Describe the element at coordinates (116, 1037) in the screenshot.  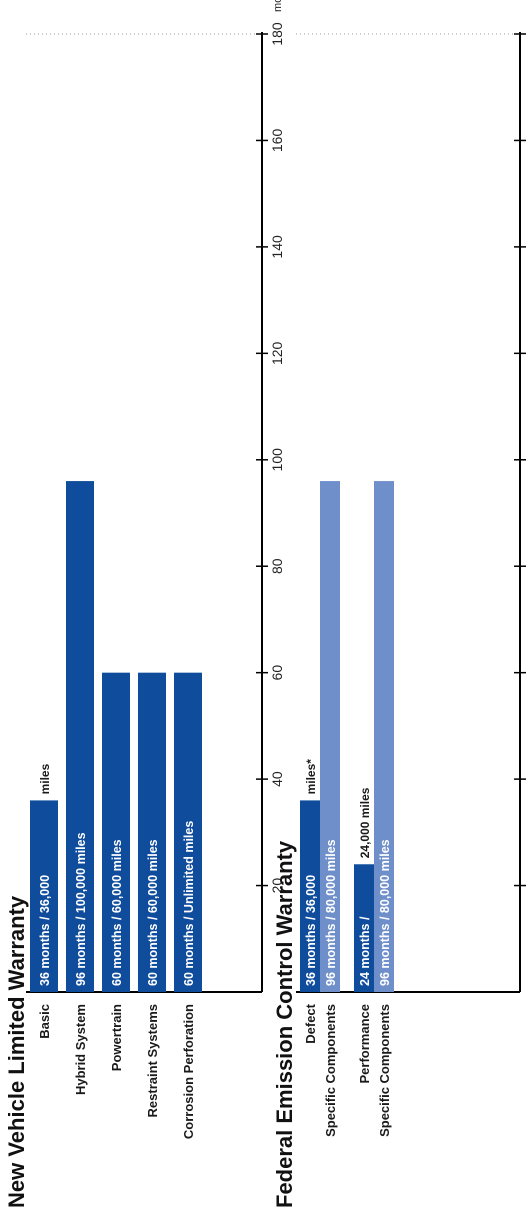
I see `category-label: Powertrain` at that location.